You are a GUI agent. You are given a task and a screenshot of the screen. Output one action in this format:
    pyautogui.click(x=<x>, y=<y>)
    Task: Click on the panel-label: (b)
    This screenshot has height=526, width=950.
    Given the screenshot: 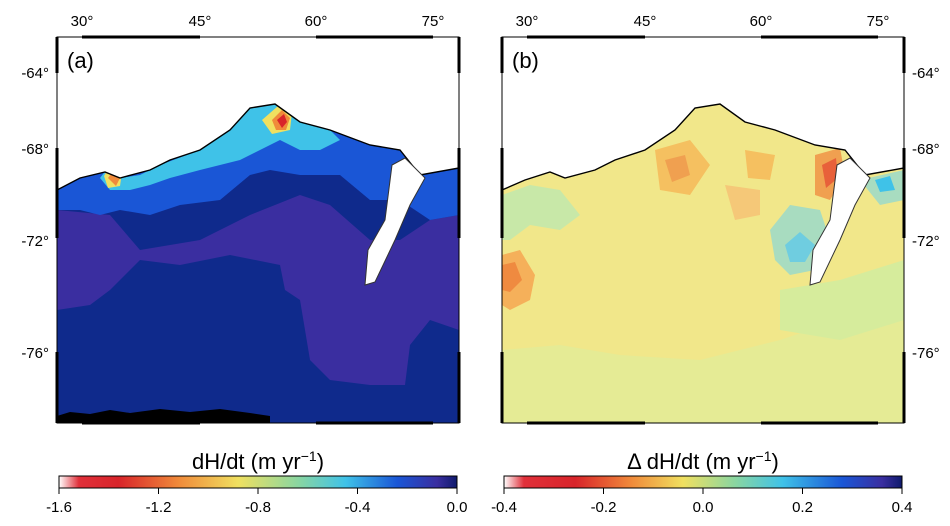 What is the action you would take?
    pyautogui.click(x=525, y=60)
    